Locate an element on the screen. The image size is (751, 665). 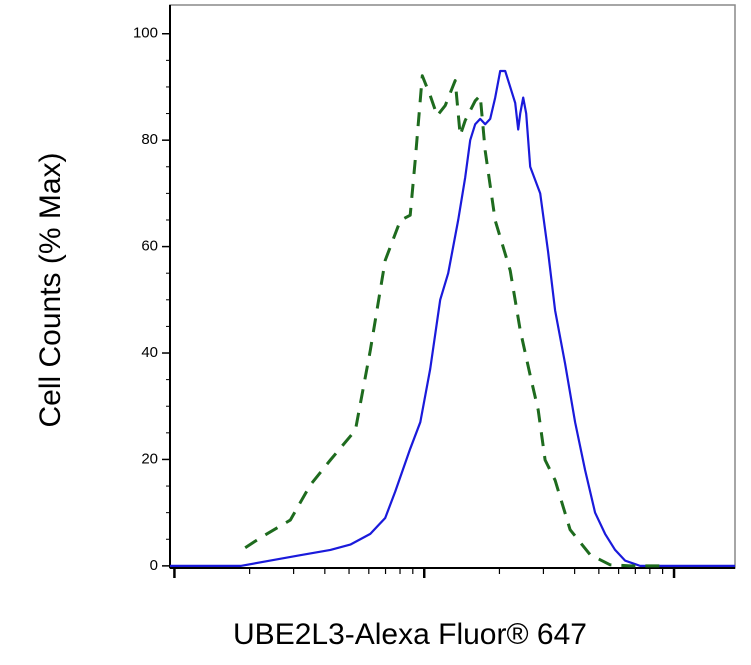
y-tick-label: 80 is located at coordinates (149, 139).